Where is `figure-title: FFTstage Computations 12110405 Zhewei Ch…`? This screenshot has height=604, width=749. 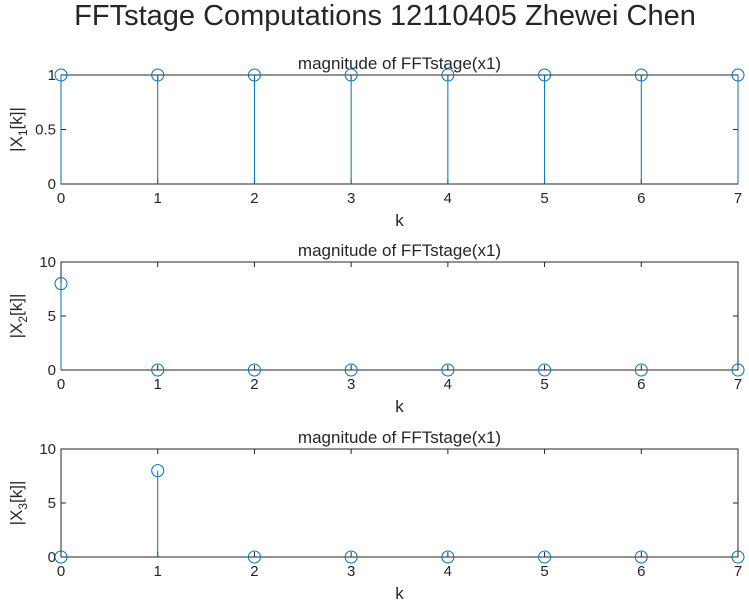 figure-title: FFTstage Computations 12110405 Zhewei Ch… is located at coordinates (385, 16).